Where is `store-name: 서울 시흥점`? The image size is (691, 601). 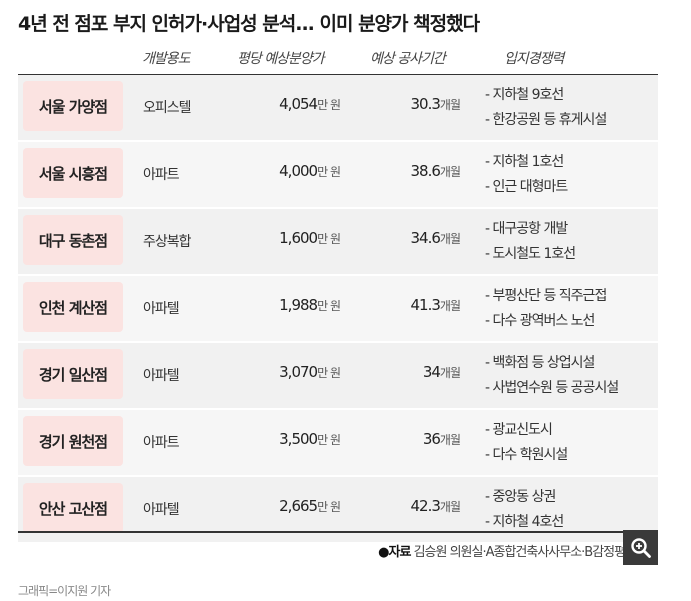 store-name: 서울 시흥점 is located at coordinates (73, 173).